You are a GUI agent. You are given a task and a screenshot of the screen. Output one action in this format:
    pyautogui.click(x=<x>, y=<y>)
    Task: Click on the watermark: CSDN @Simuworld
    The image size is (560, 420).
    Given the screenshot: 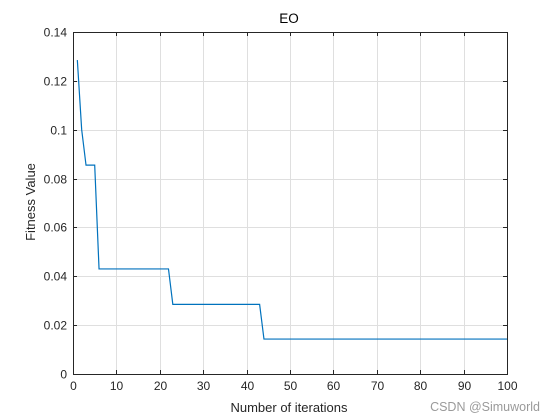 What is the action you would take?
    pyautogui.click(x=485, y=407)
    